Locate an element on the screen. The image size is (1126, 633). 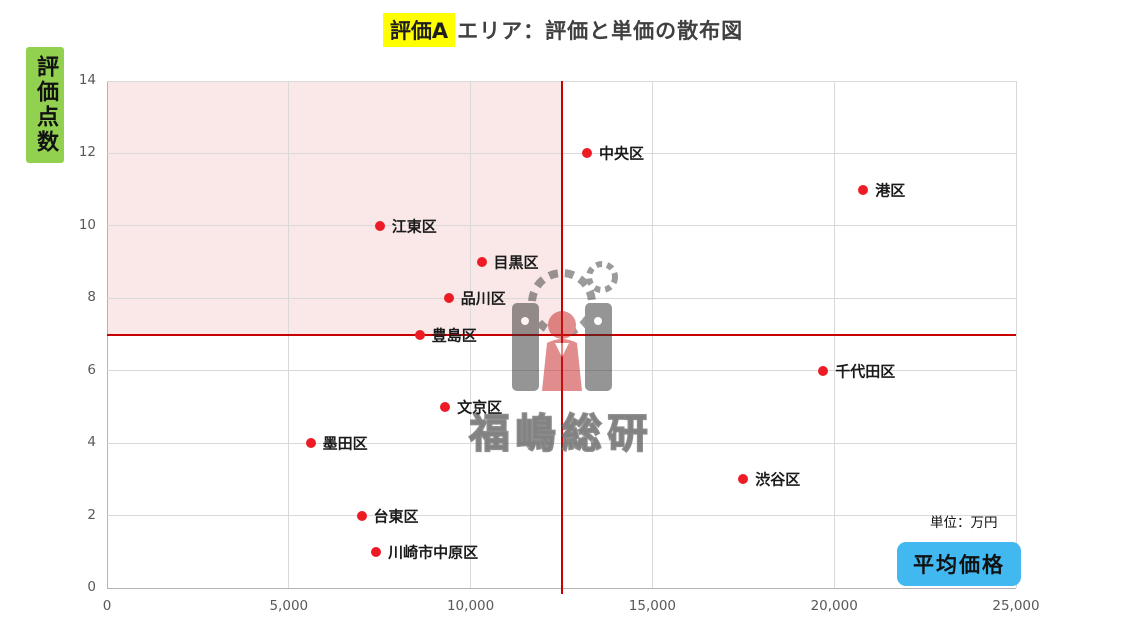
y-tick-label: 2 is located at coordinates (91, 514).